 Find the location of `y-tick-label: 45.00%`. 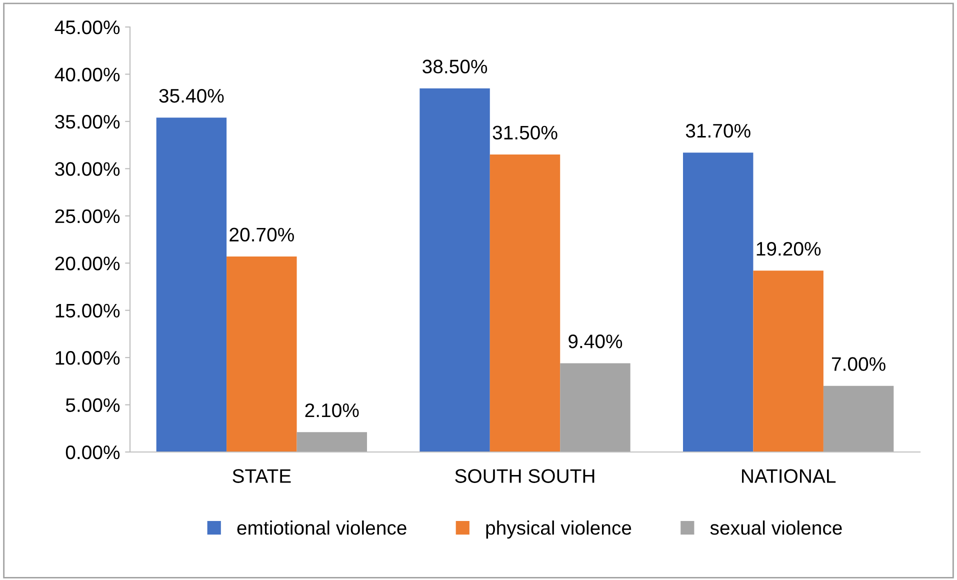

y-tick-label: 45.00% is located at coordinates (87, 27).